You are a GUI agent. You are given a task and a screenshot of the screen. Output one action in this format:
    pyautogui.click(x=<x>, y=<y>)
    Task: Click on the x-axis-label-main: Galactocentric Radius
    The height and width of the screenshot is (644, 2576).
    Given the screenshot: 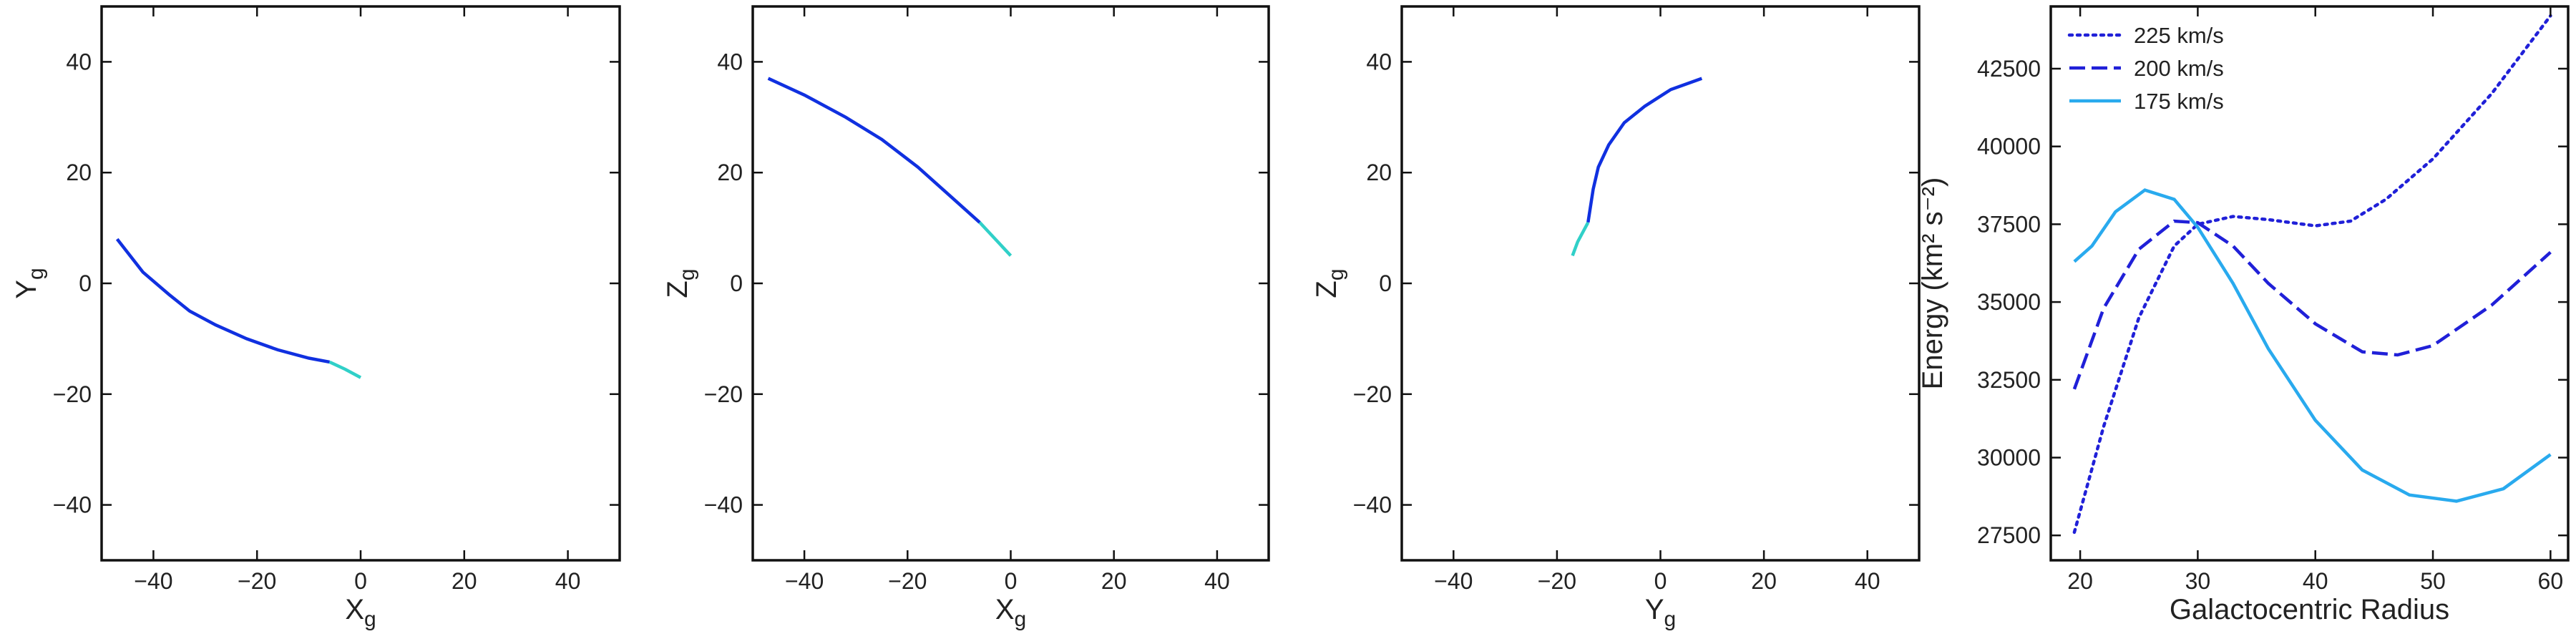 What is the action you would take?
    pyautogui.click(x=2309, y=609)
    